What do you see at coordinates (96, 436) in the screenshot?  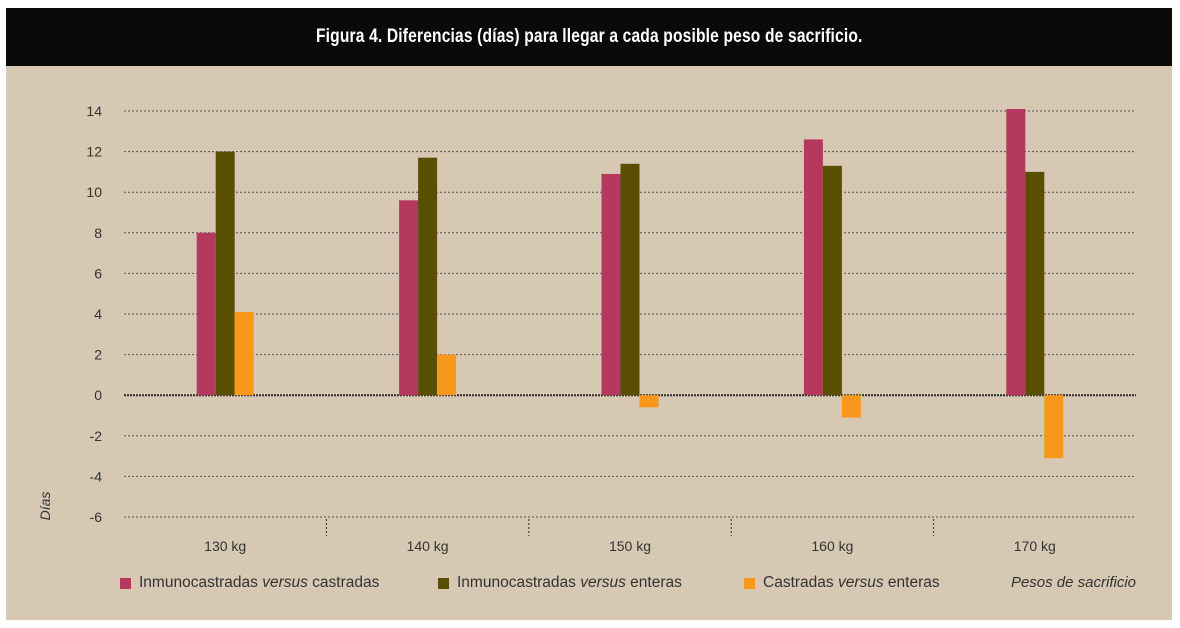 I see `y-tick-label: -2` at bounding box center [96, 436].